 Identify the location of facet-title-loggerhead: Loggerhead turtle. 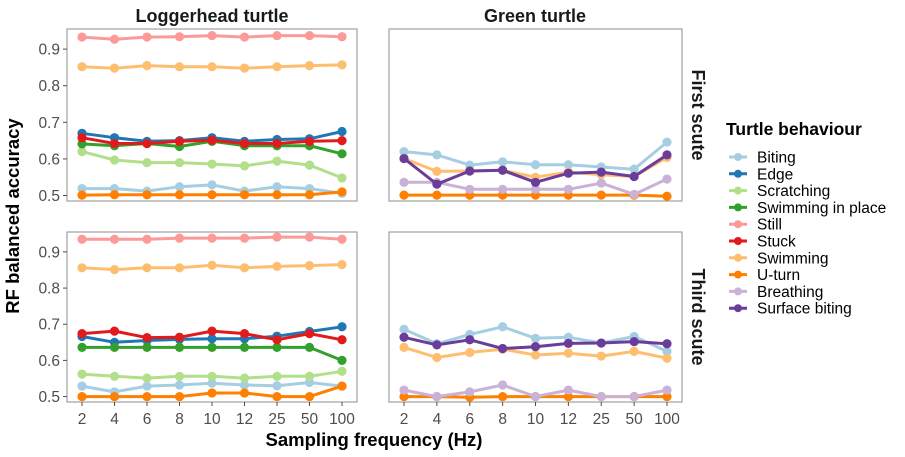
(211, 16).